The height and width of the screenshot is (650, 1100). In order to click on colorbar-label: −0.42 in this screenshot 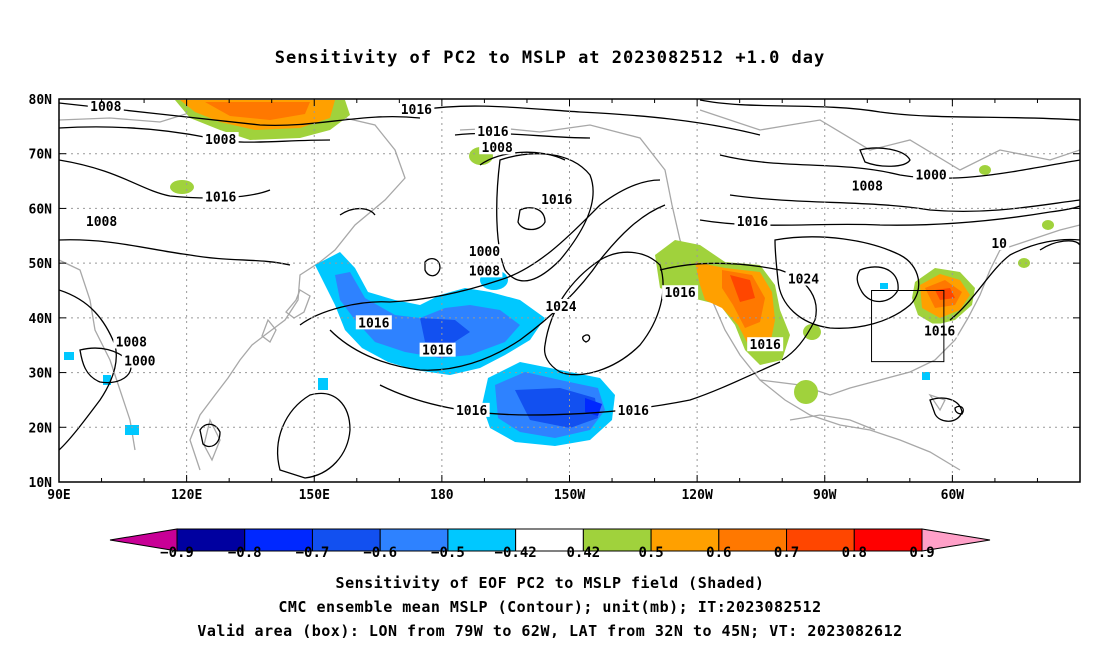, I will do `click(516, 553)`.